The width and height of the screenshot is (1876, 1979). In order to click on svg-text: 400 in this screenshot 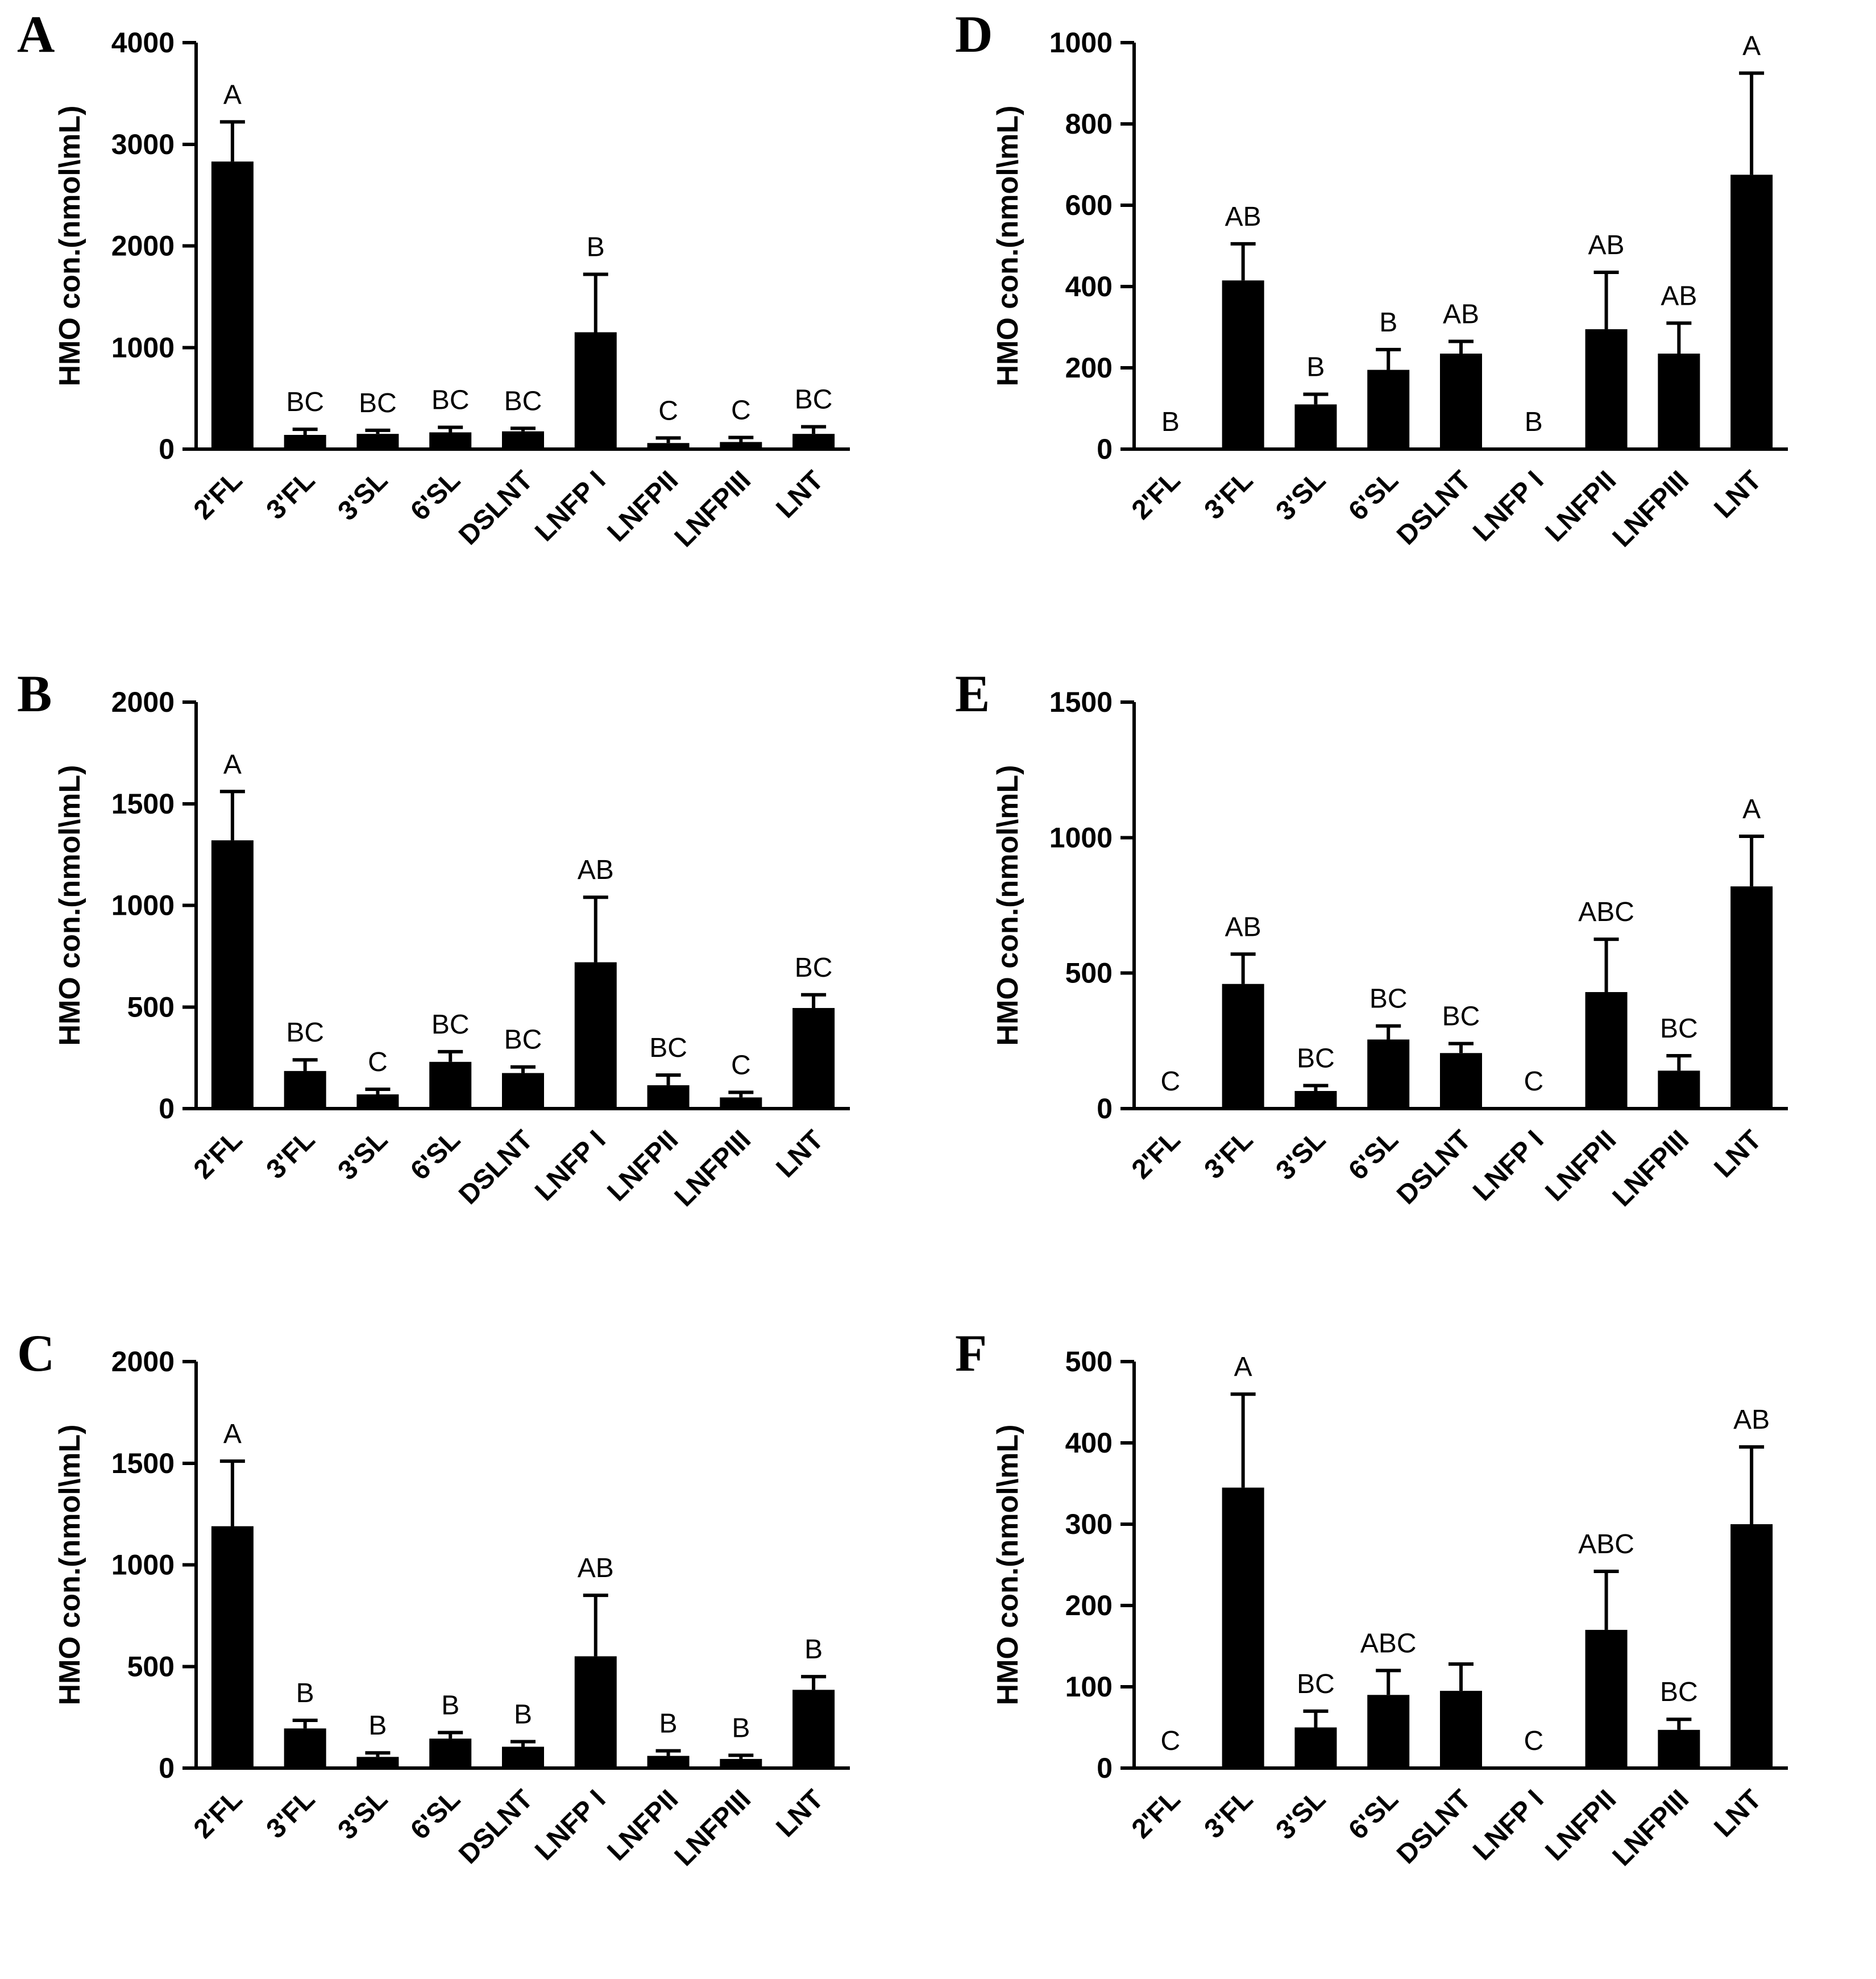, I will do `click(1089, 287)`.